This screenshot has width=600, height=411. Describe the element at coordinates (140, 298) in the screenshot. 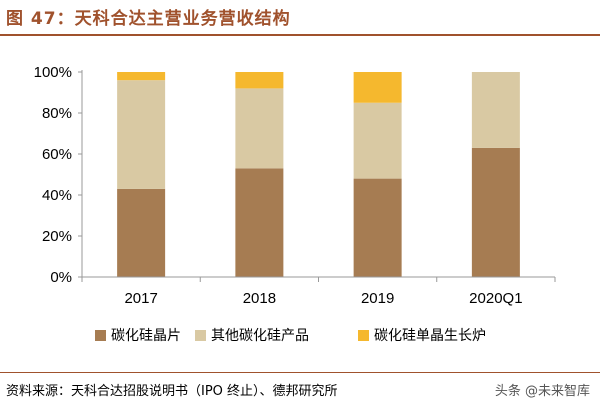

I see `x-tick-label: 2017` at that location.